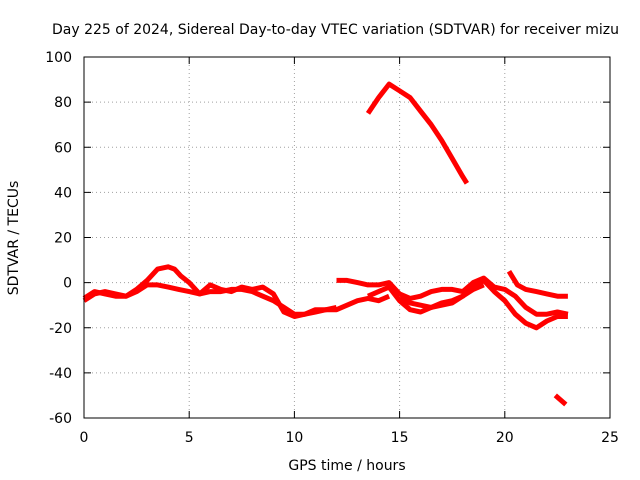  What do you see at coordinates (14, 238) in the screenshot?
I see `y-axis-label: SDTVAR / TECUs` at bounding box center [14, 238].